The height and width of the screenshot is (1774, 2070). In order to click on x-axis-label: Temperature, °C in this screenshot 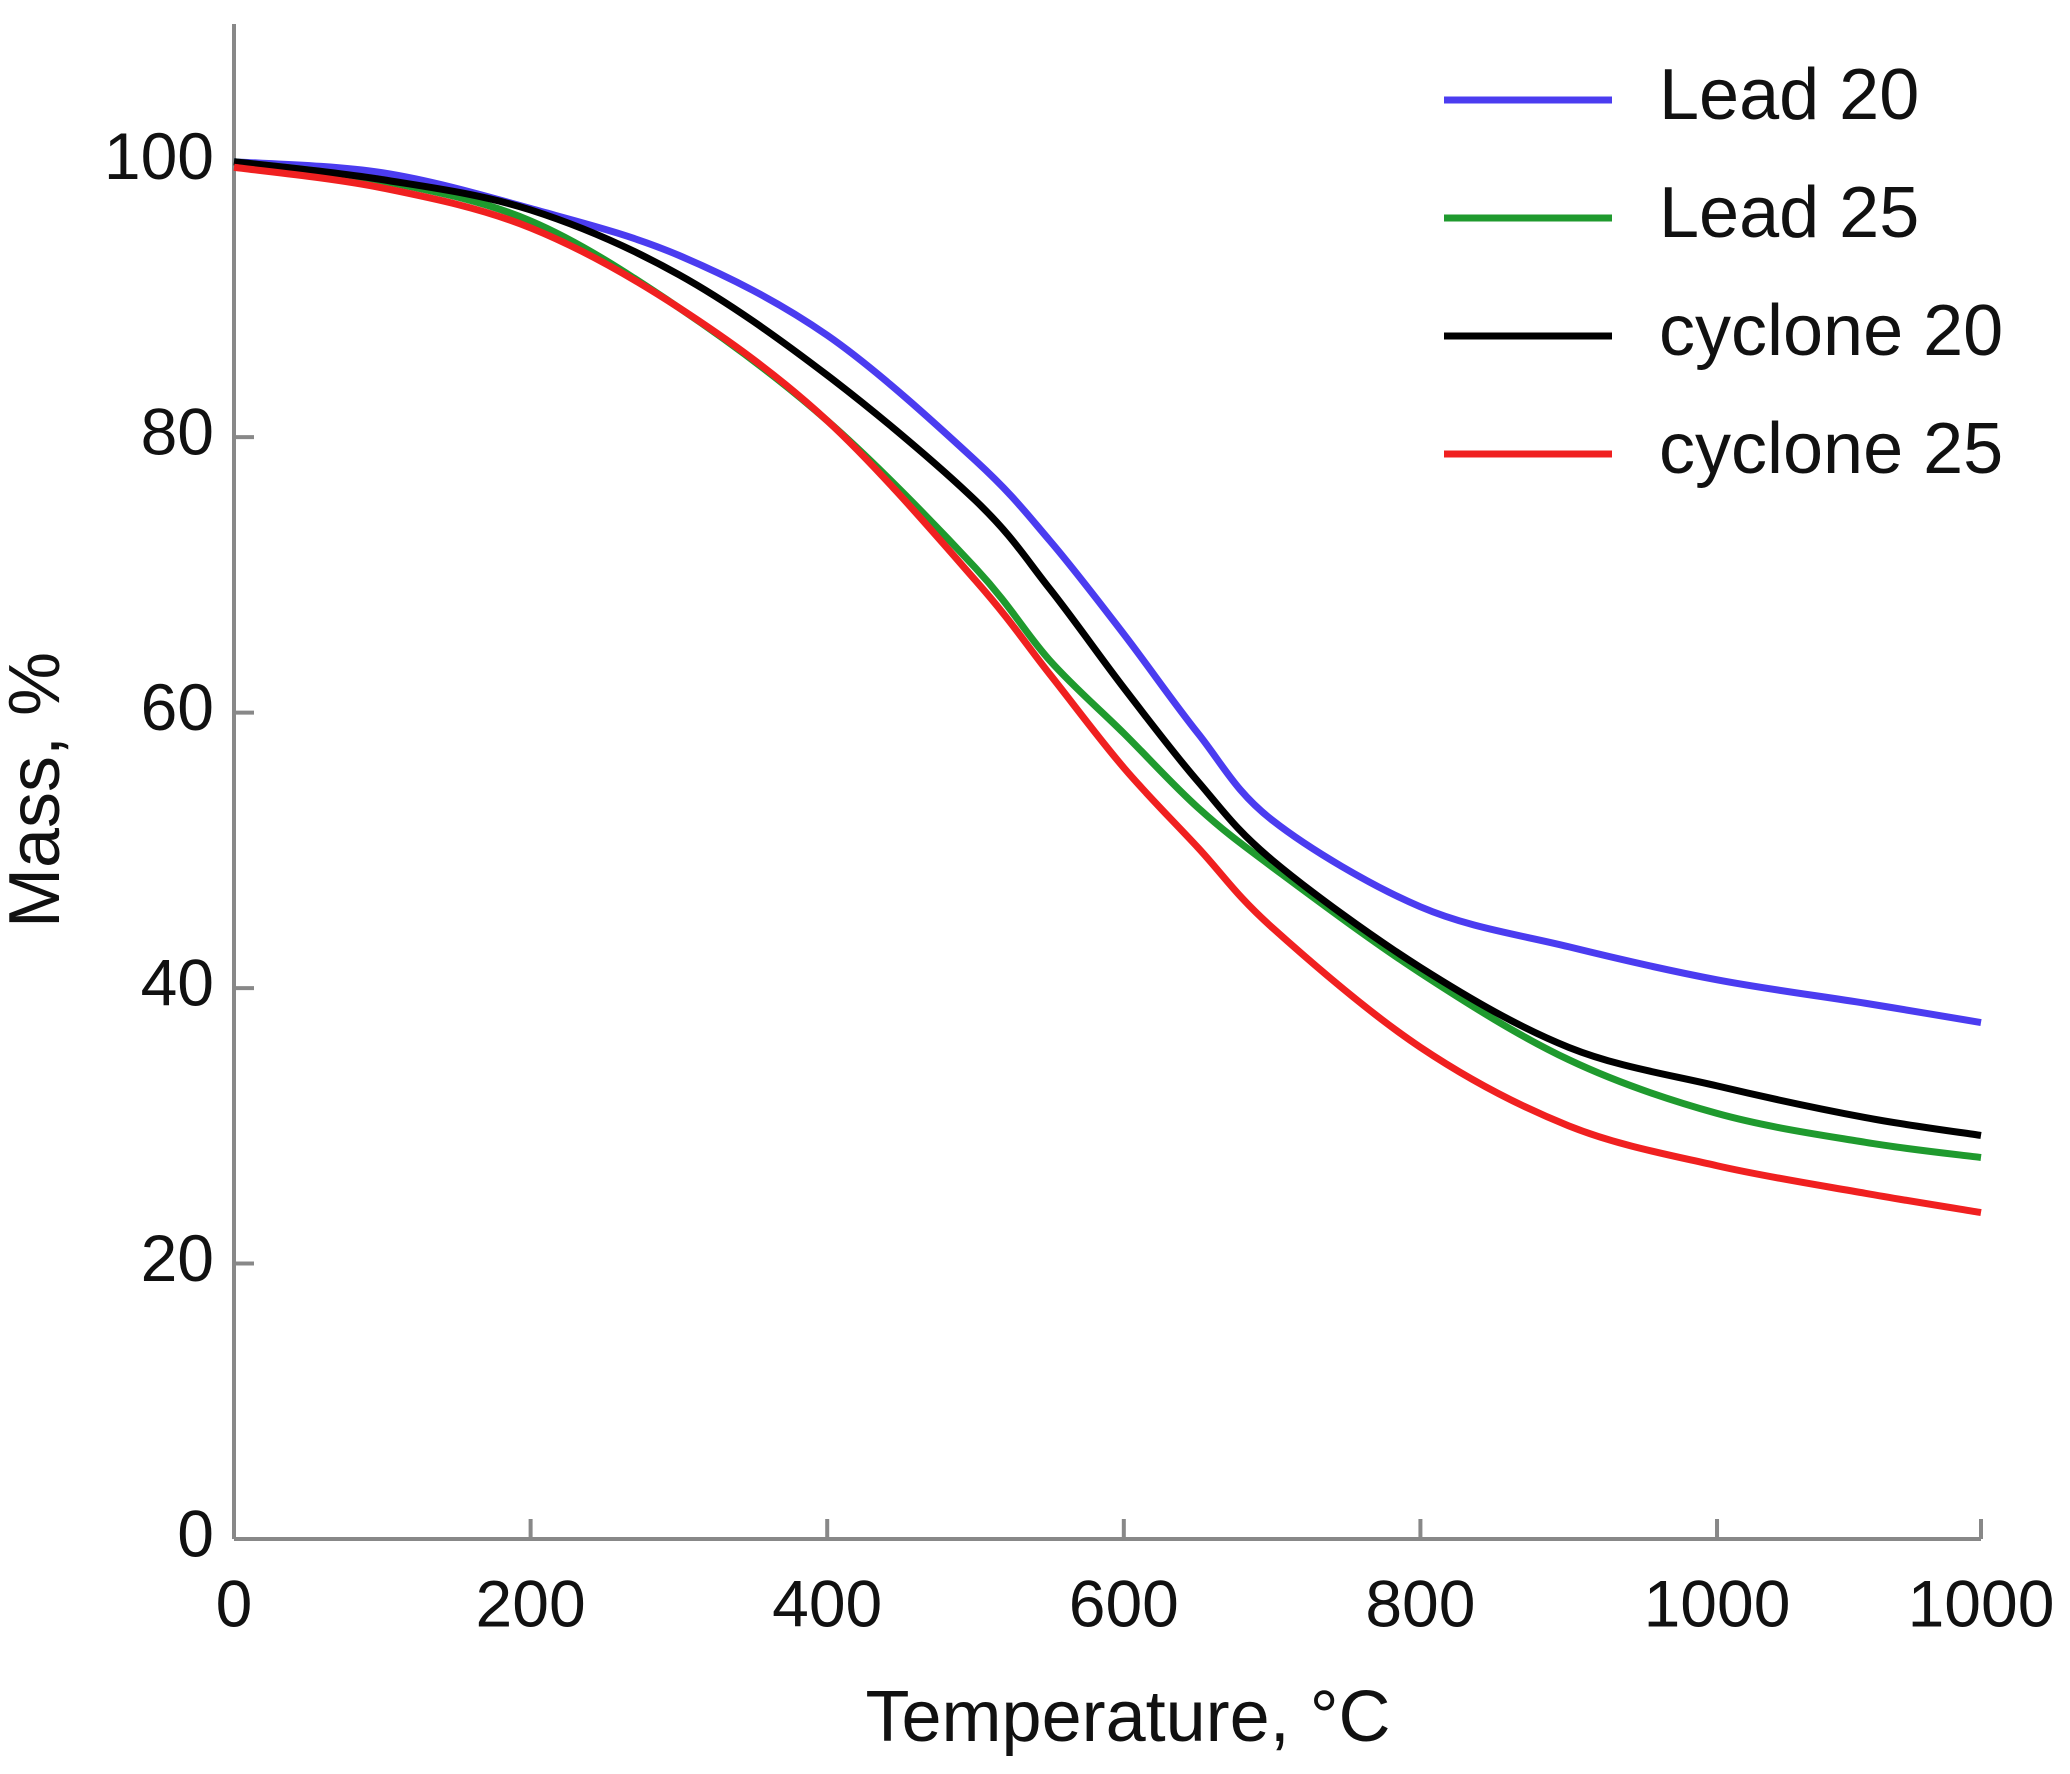, I will do `click(1128, 1717)`.